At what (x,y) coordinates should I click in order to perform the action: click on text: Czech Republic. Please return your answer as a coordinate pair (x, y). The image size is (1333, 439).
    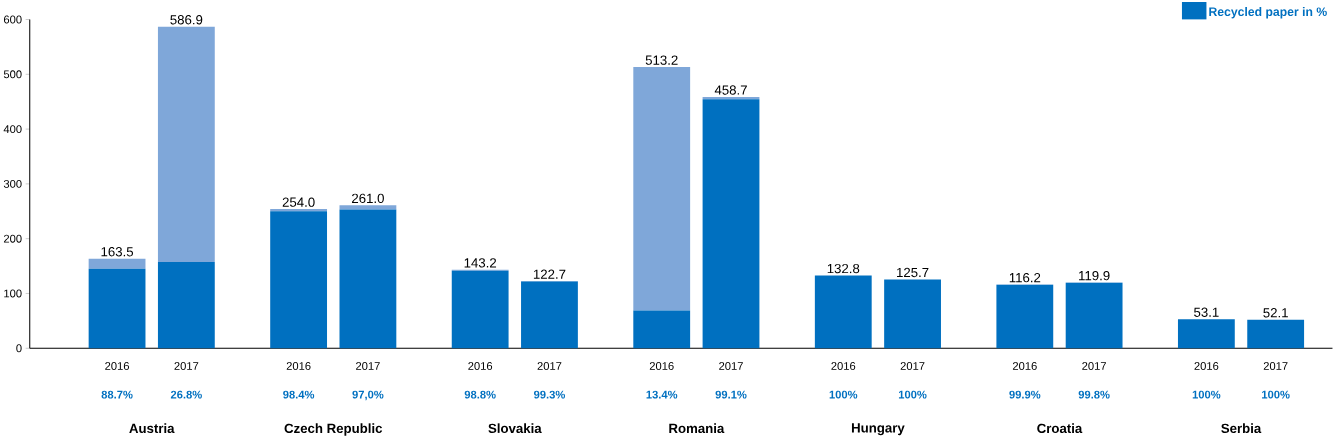
    Looking at the image, I should click on (333, 429).